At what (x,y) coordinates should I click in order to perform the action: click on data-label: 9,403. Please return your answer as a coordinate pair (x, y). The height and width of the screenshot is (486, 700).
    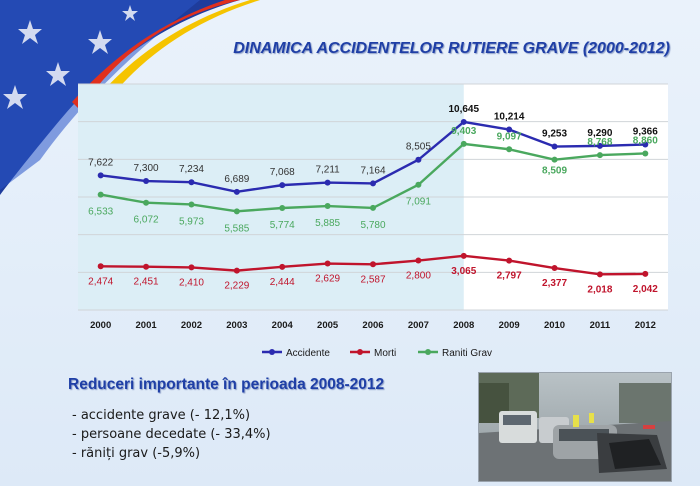
    Looking at the image, I should click on (463, 131).